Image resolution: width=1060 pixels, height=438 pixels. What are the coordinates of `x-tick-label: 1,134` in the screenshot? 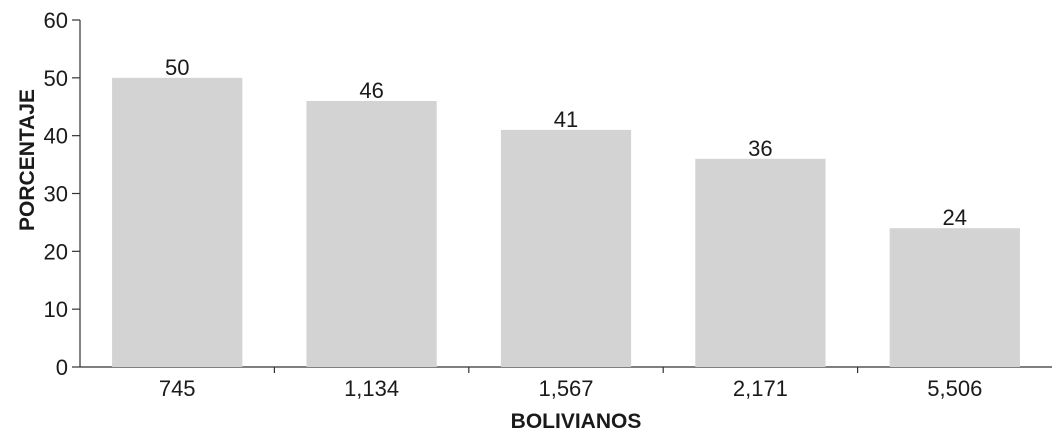 It's located at (371, 388).